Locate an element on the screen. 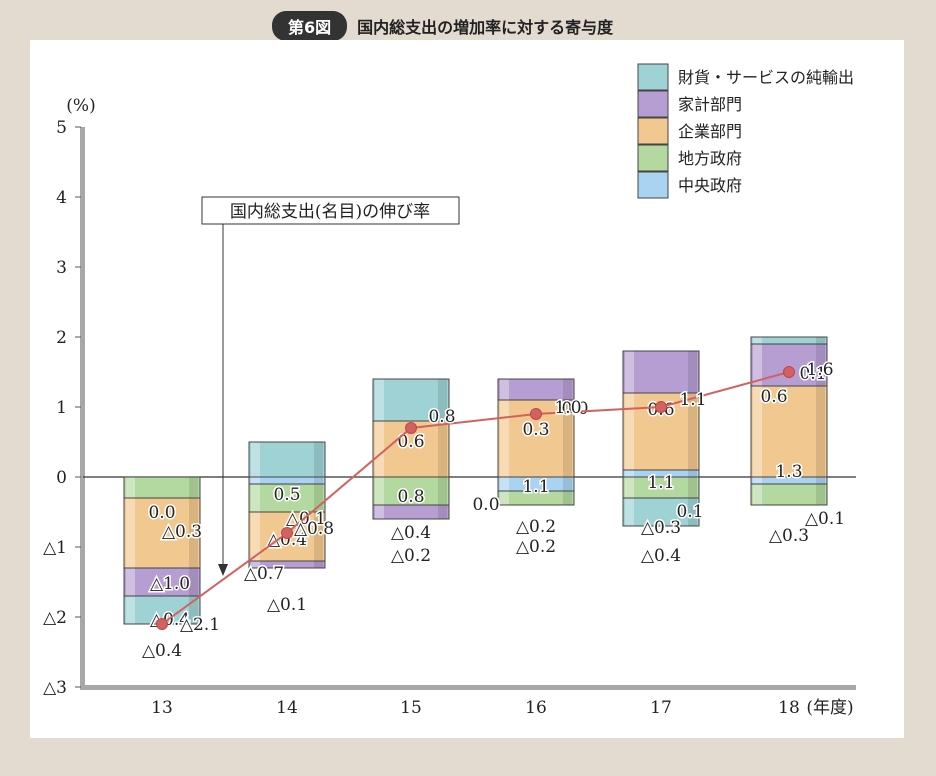 Image resolution: width=936 pixels, height=776 pixels. y-tick-label: 0 is located at coordinates (61, 478).